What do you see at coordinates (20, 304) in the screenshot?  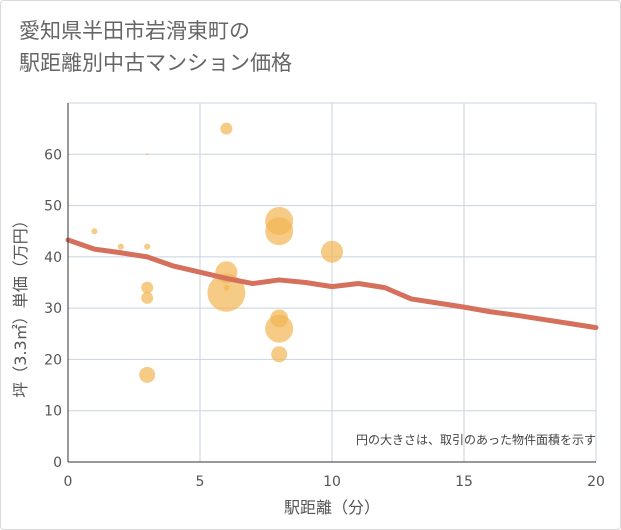 I see `y-axis-label: 坪（3.3㎡）単価（万円）` at bounding box center [20, 304].